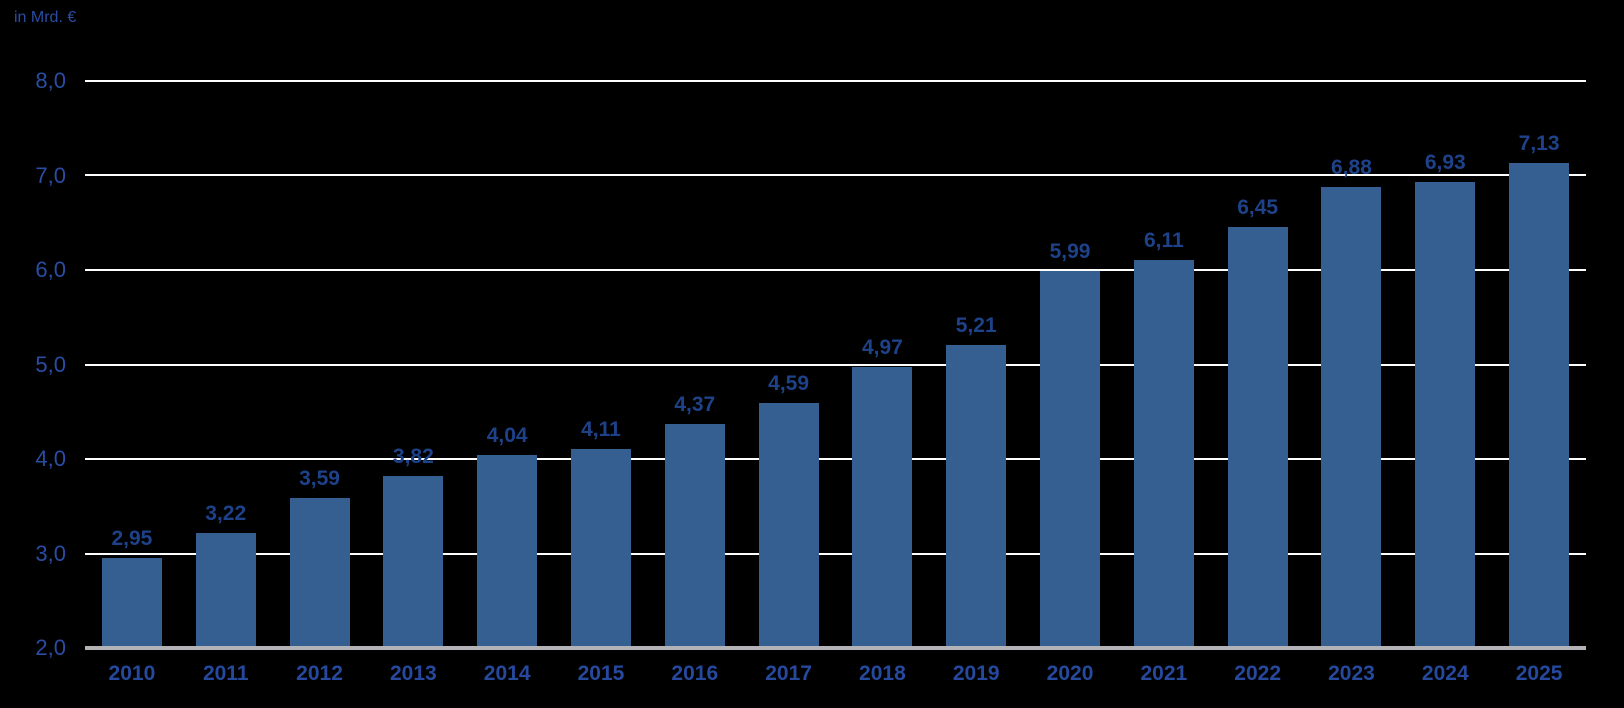 This screenshot has width=1624, height=708. I want to click on bar-value-label: 5,21, so click(976, 325).